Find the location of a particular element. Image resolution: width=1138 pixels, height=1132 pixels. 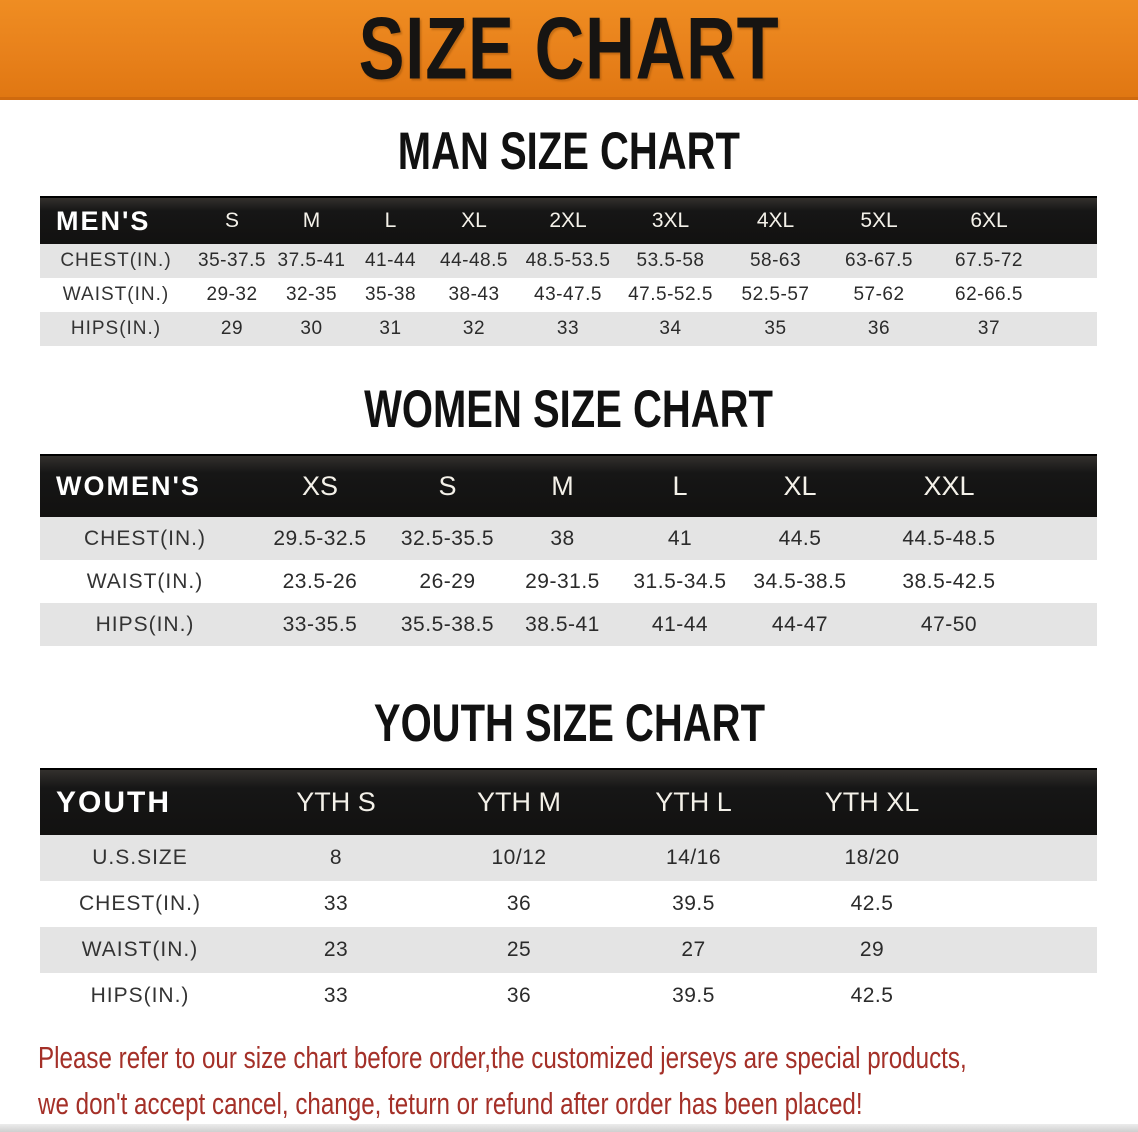

measurement-value-cell: 32 is located at coordinates (474, 329).